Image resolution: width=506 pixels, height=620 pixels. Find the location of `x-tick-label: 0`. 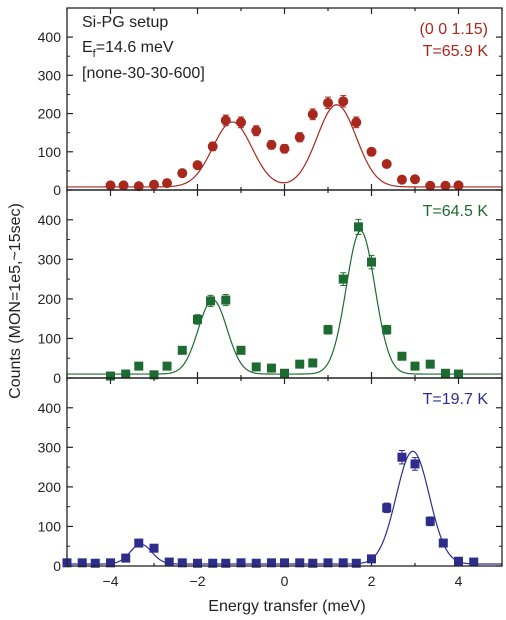

x-tick-label: 0 is located at coordinates (285, 581).